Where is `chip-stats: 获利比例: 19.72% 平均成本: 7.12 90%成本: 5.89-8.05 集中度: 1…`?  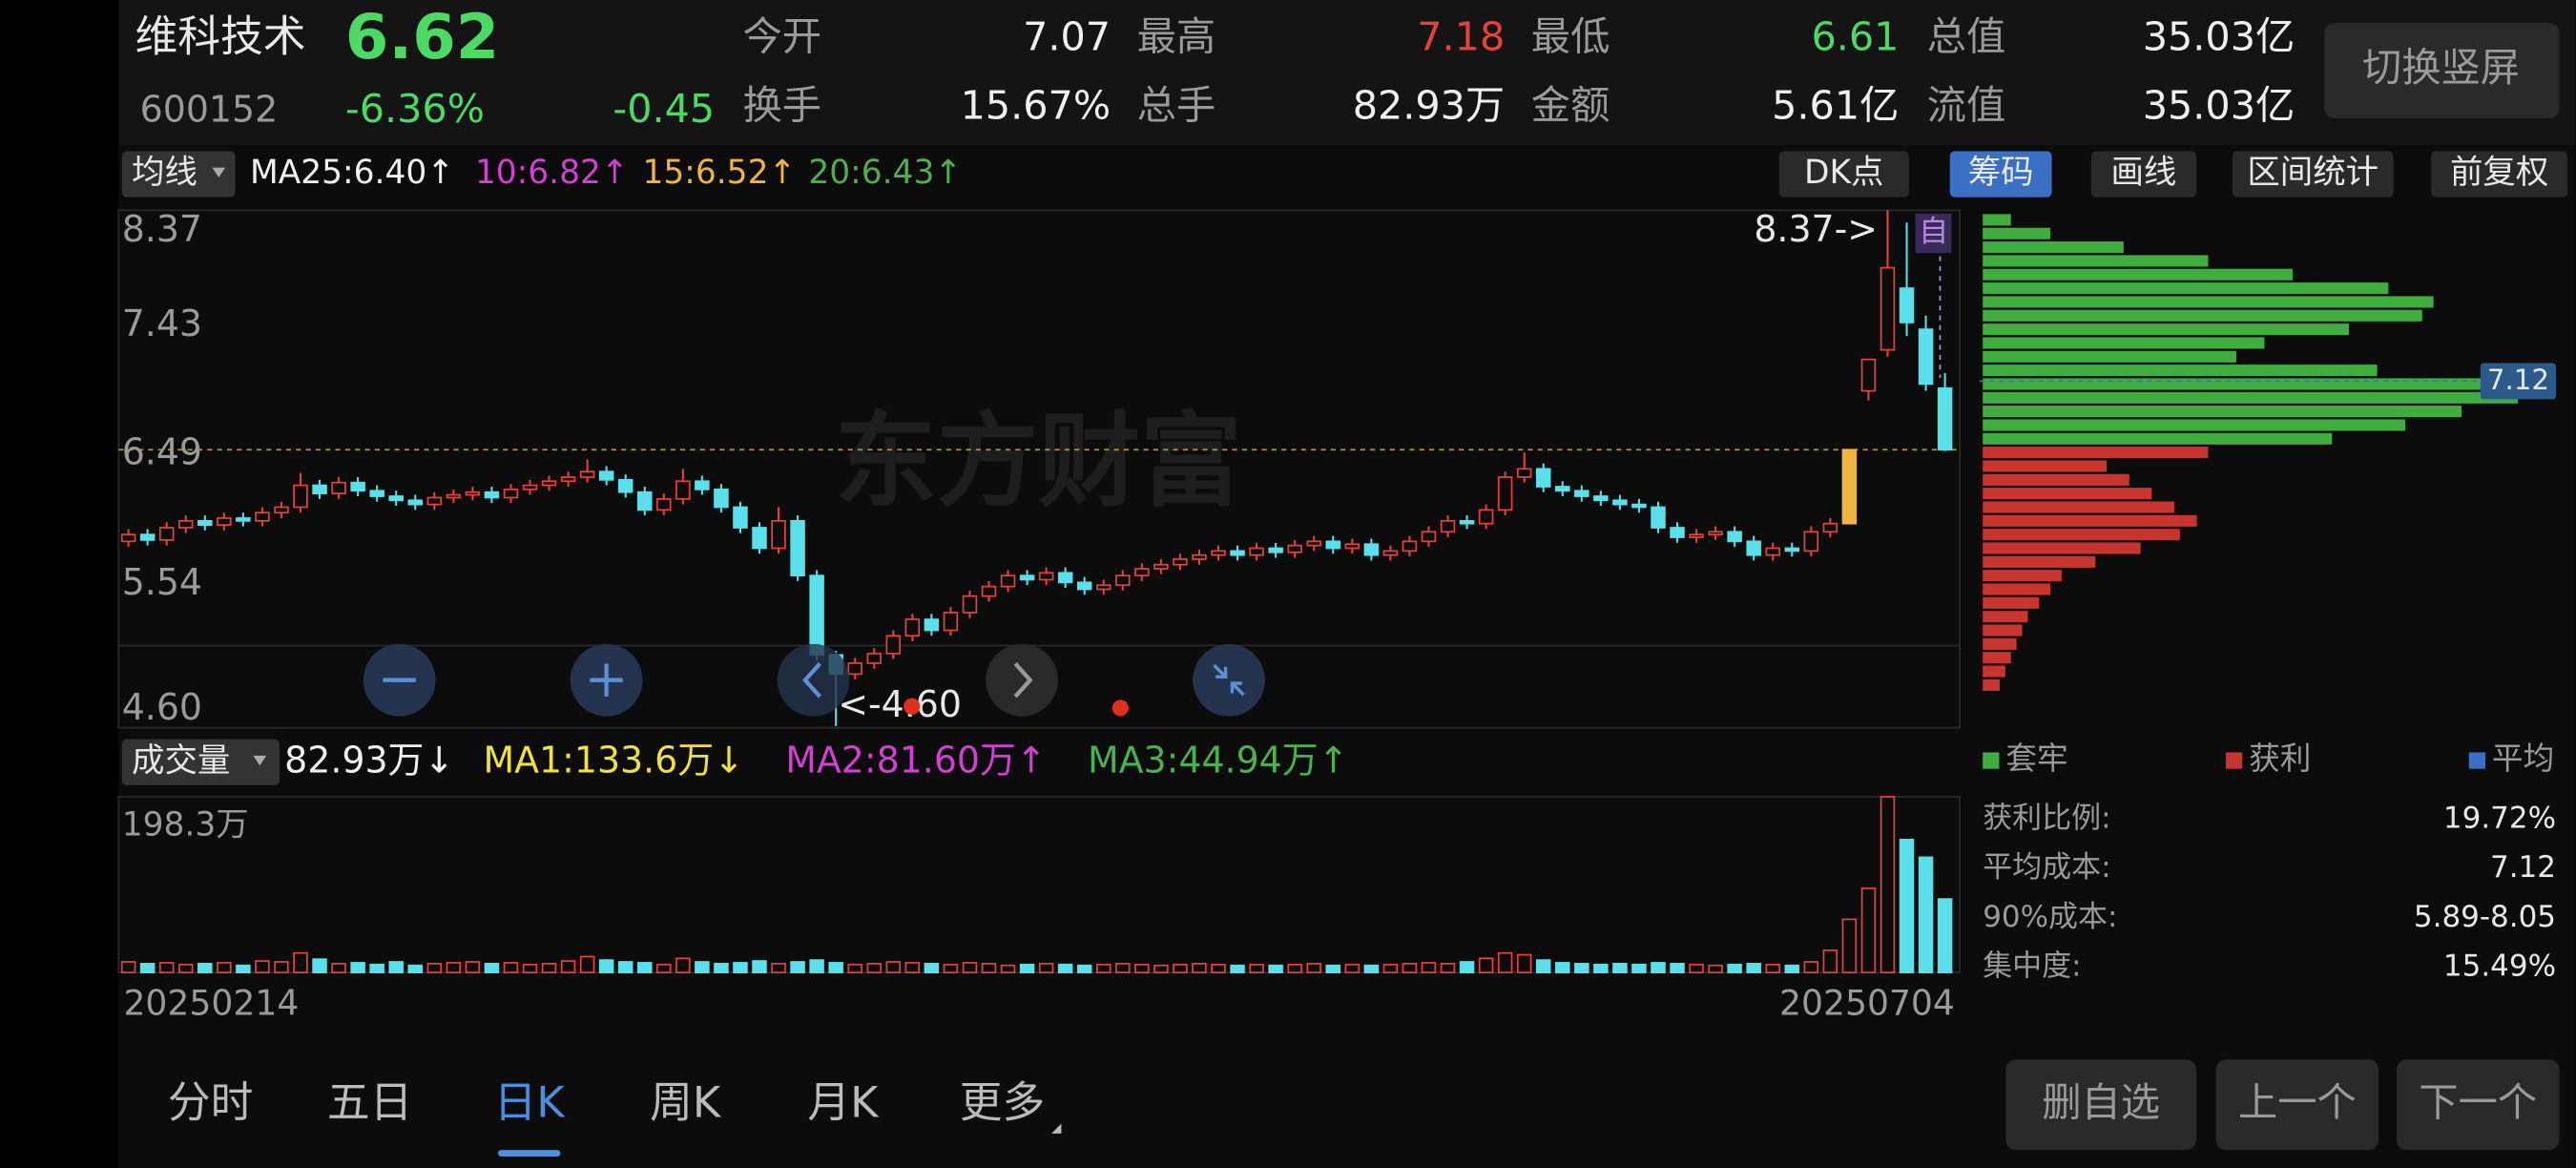 chip-stats: 获利比例: 19.72% 平均成本: 7.12 90%成本: 5.89-8.05 集中度: 1… is located at coordinates (2269, 893).